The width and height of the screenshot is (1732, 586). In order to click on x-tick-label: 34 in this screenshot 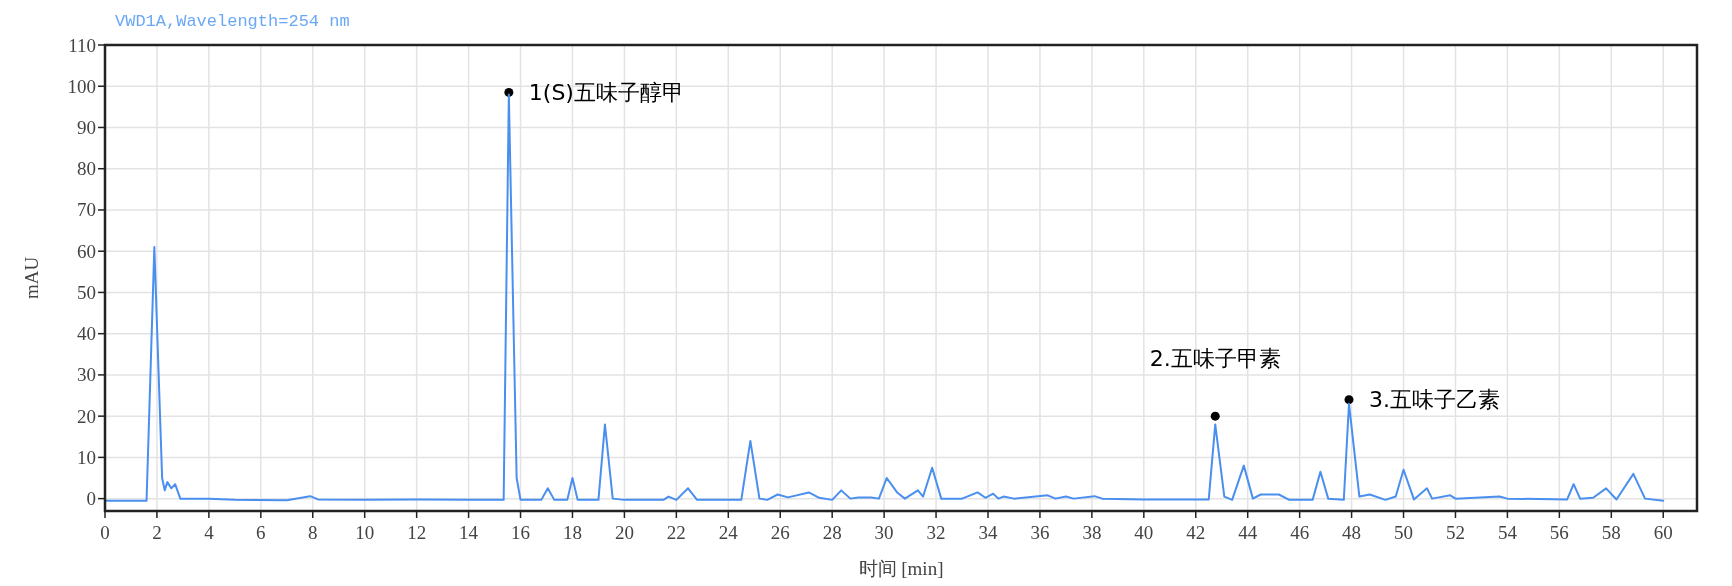, I will do `click(988, 532)`.